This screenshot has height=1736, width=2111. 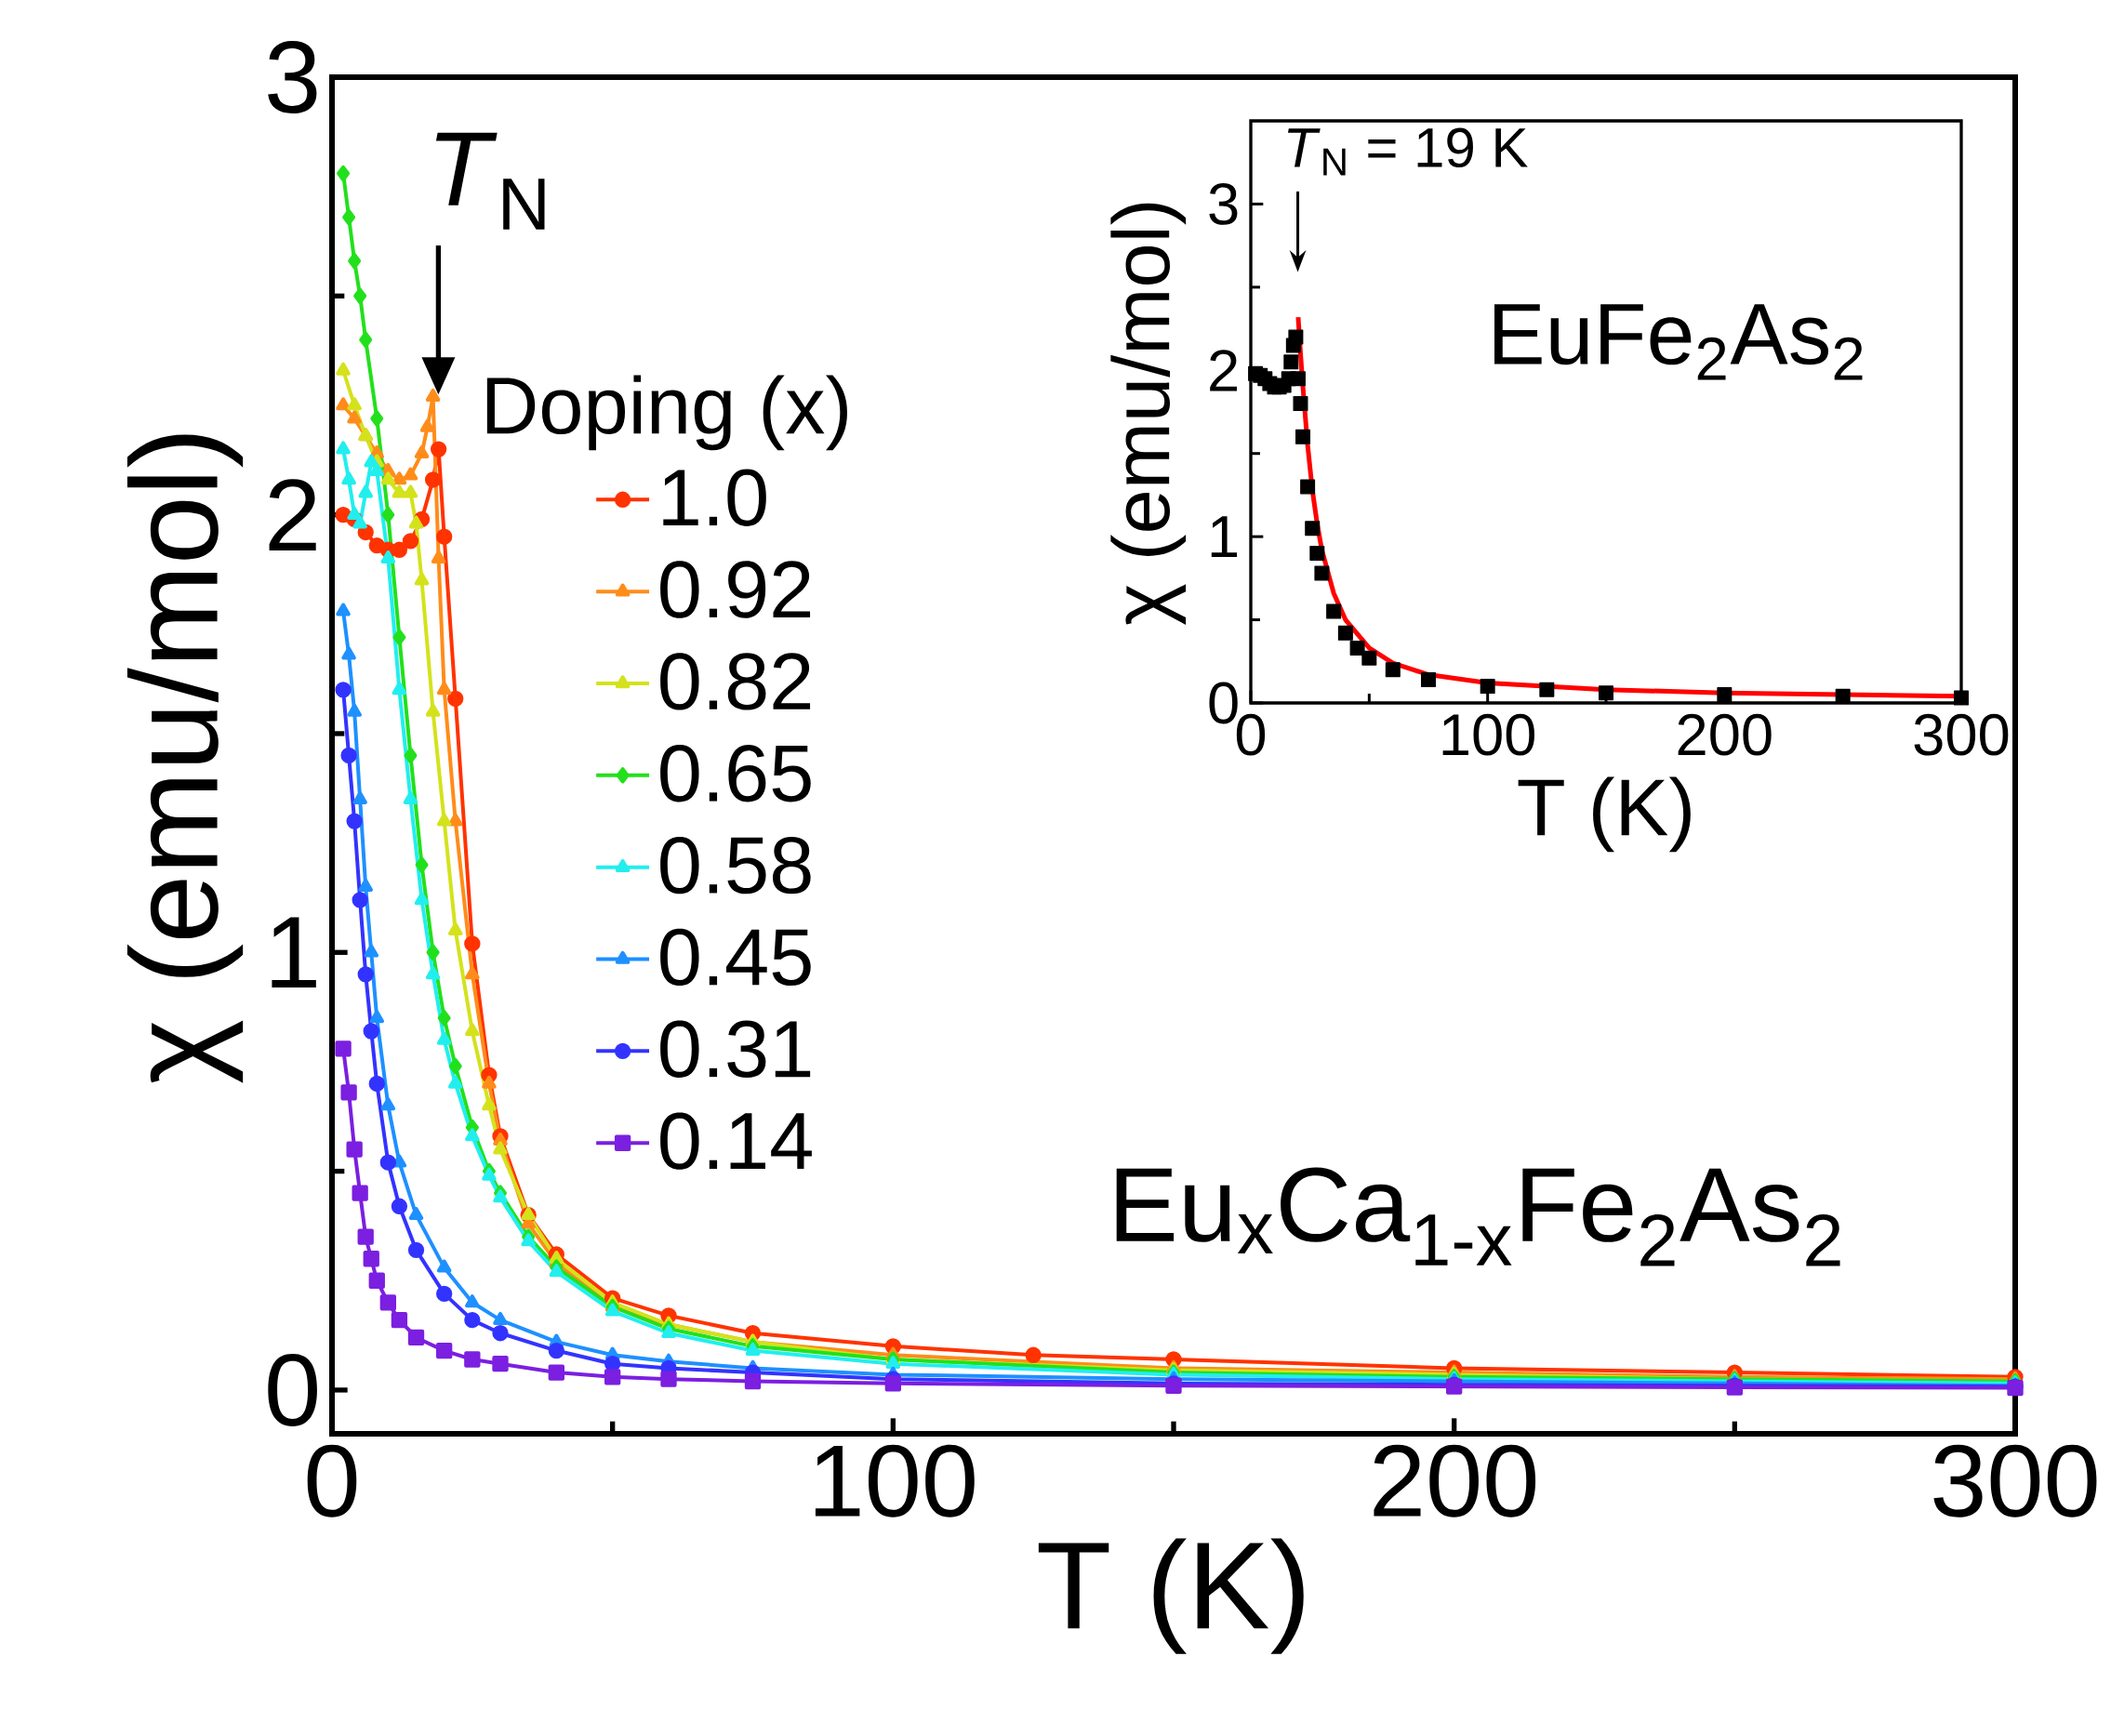 What do you see at coordinates (490, 181) in the screenshot?
I see `annotation: T$_{N}$` at bounding box center [490, 181].